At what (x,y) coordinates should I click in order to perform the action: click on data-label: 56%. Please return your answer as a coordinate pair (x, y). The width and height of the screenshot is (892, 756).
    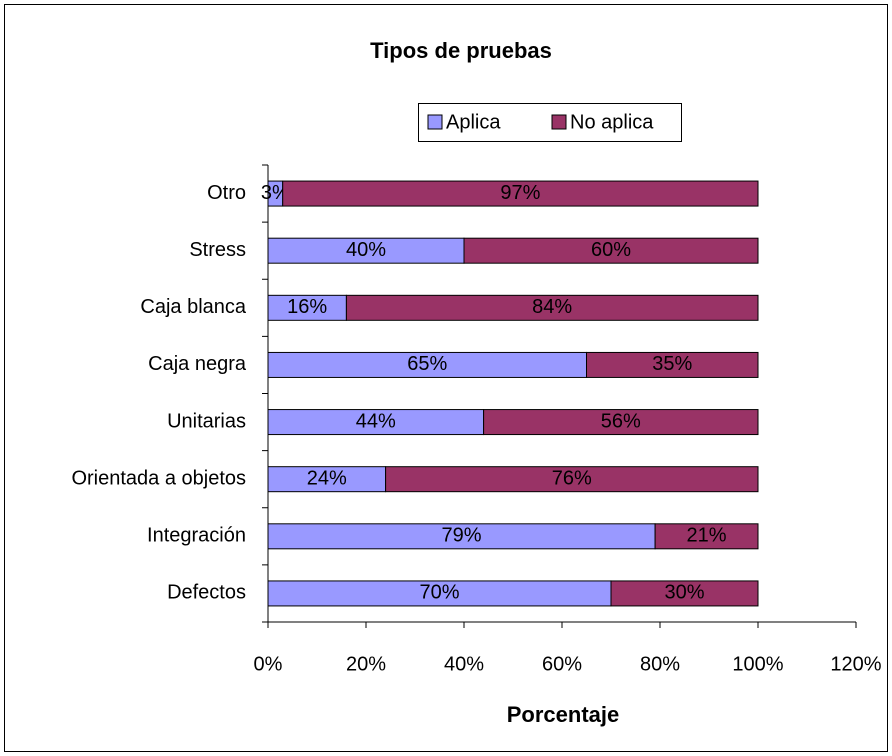
    Looking at the image, I should click on (621, 421).